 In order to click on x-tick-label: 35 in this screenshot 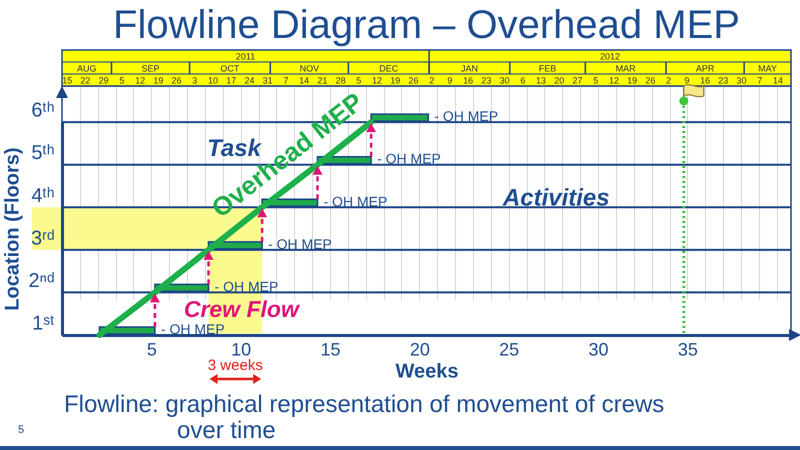, I will do `click(688, 350)`.